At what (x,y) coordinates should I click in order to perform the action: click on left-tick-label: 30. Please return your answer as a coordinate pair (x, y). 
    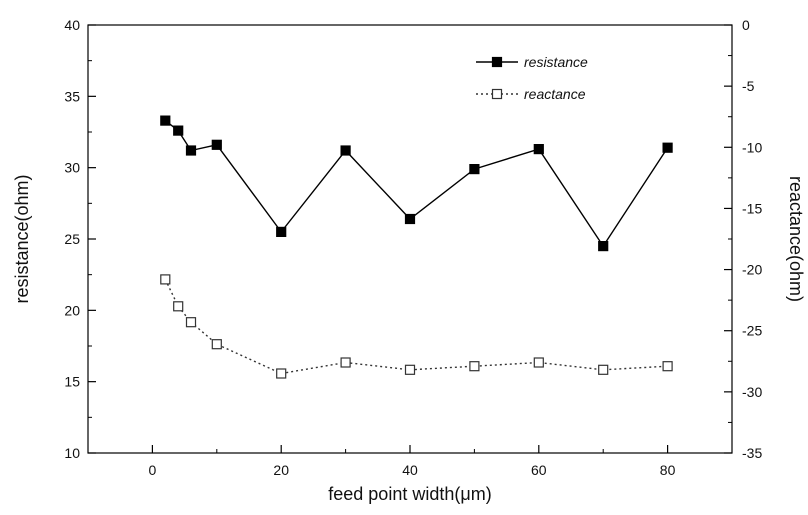
    Looking at the image, I should click on (72, 168).